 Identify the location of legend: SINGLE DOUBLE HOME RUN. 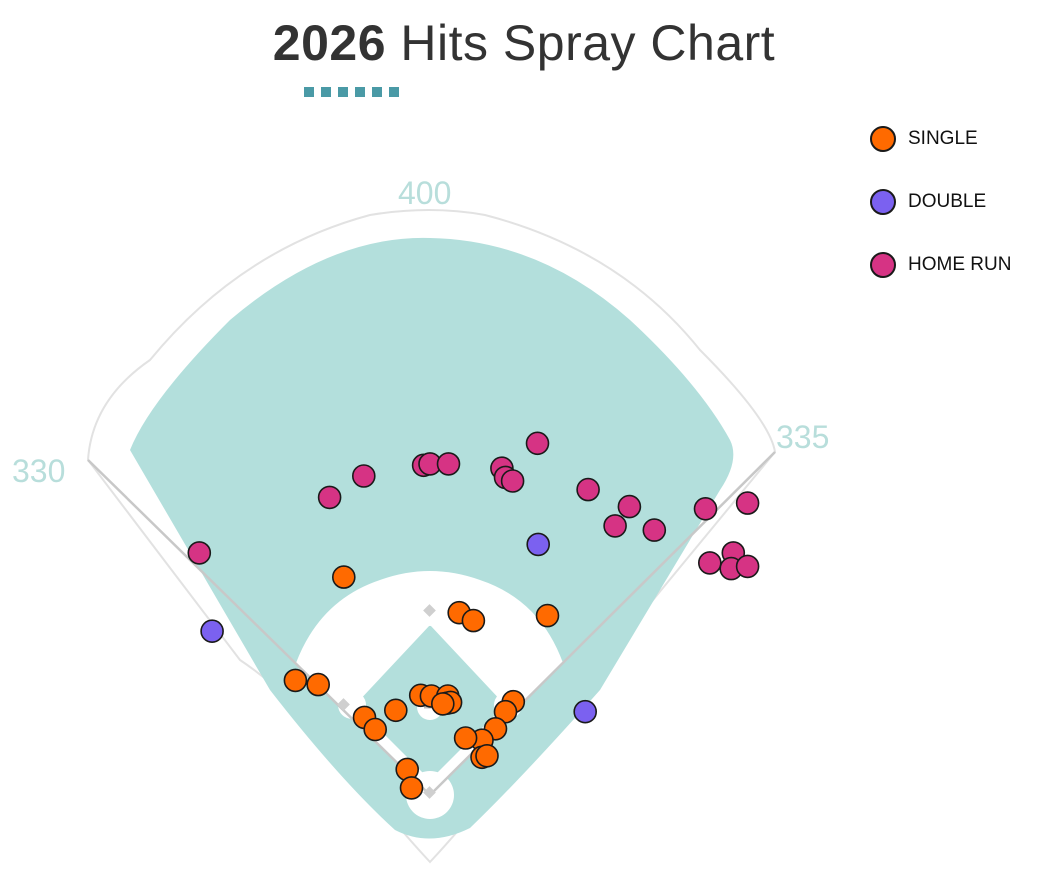
(940, 216).